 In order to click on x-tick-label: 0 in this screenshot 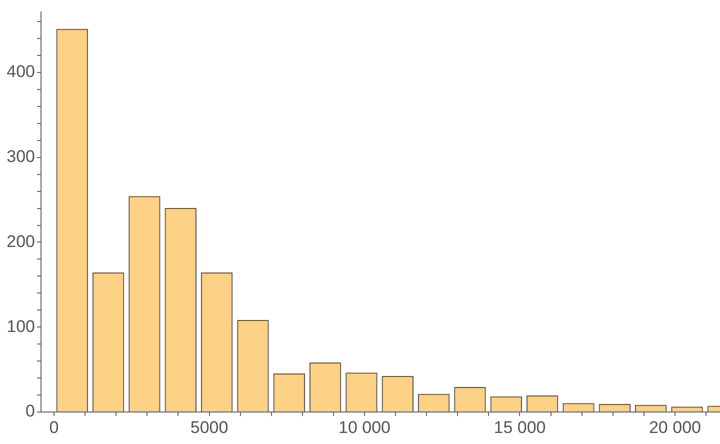, I will do `click(54, 427)`.